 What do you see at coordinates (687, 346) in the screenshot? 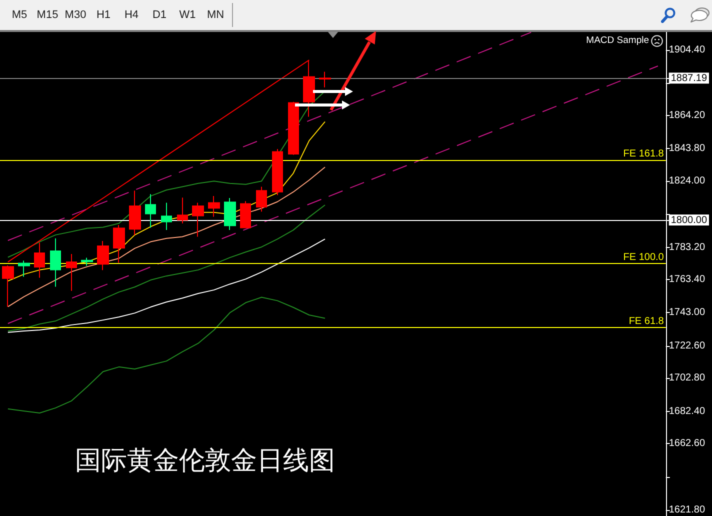
I see `y-tick-label: 1722.60` at bounding box center [687, 346].